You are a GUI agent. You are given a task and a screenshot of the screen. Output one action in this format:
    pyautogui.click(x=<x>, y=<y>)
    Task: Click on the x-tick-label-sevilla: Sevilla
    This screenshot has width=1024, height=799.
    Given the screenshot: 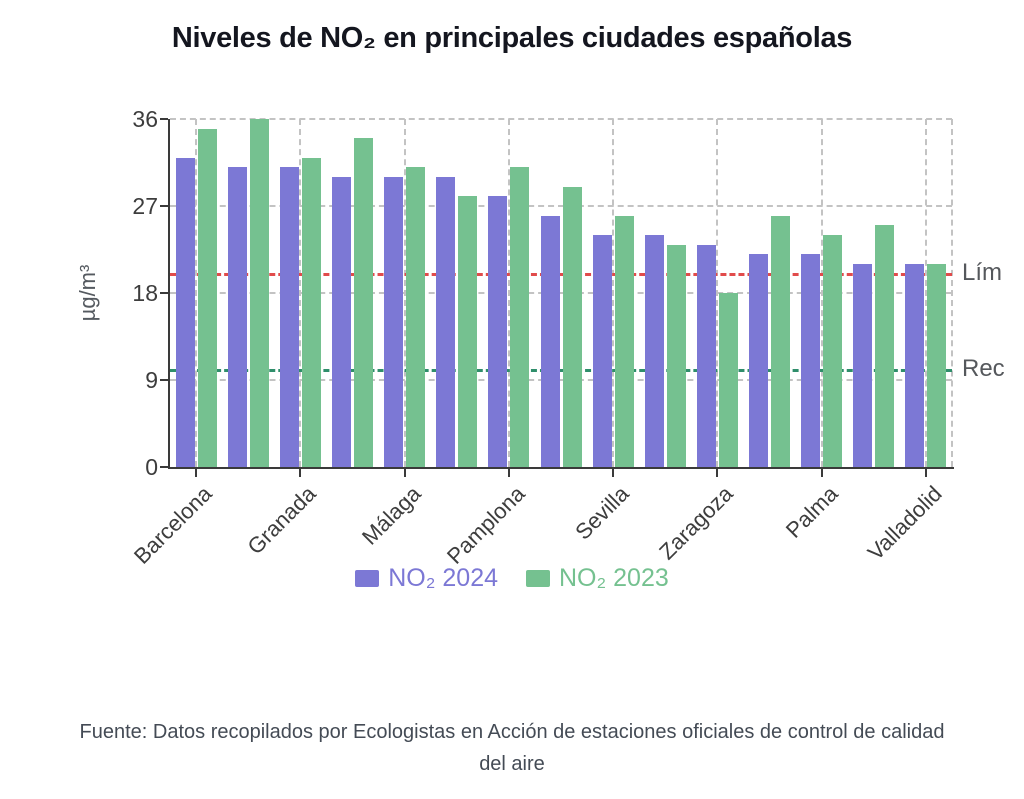 What is the action you would take?
    pyautogui.click(x=602, y=513)
    